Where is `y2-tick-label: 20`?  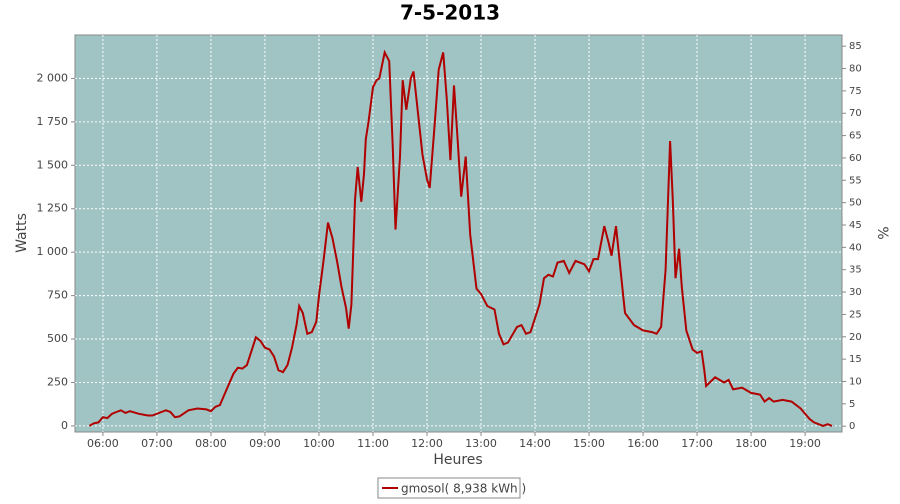
y2-tick-label: 20 is located at coordinates (855, 337).